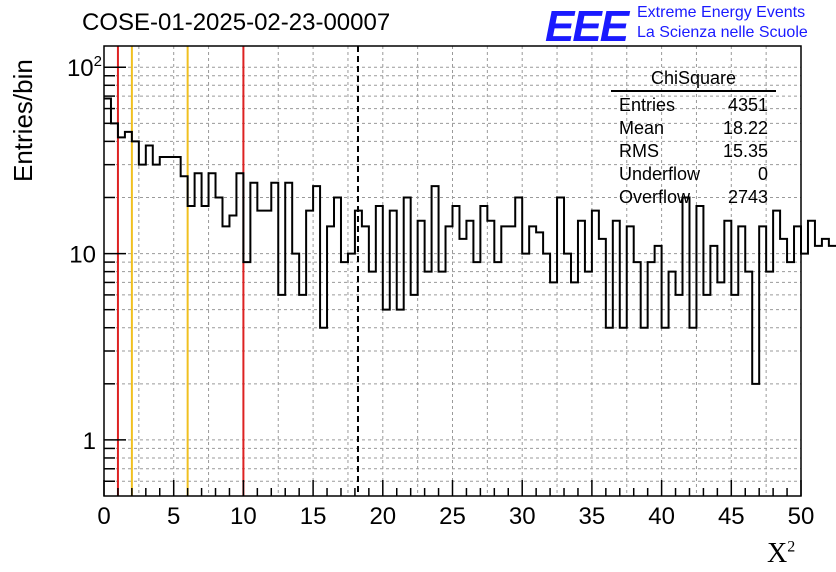  What do you see at coordinates (777, 553) in the screenshot?
I see `x-axis-label-base: X` at bounding box center [777, 553].